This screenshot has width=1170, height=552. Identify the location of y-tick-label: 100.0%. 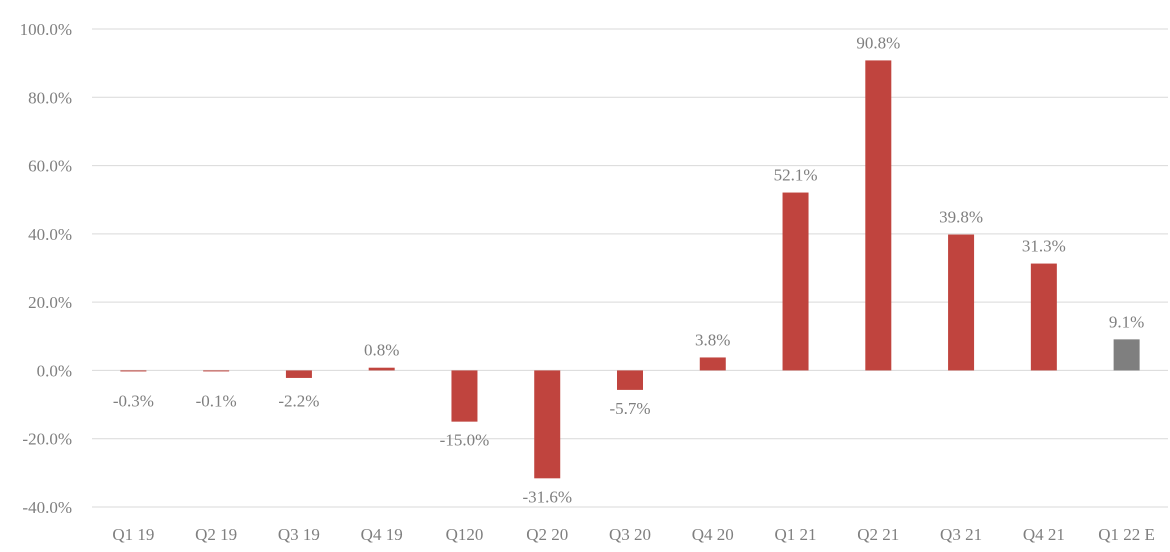
(46, 29).